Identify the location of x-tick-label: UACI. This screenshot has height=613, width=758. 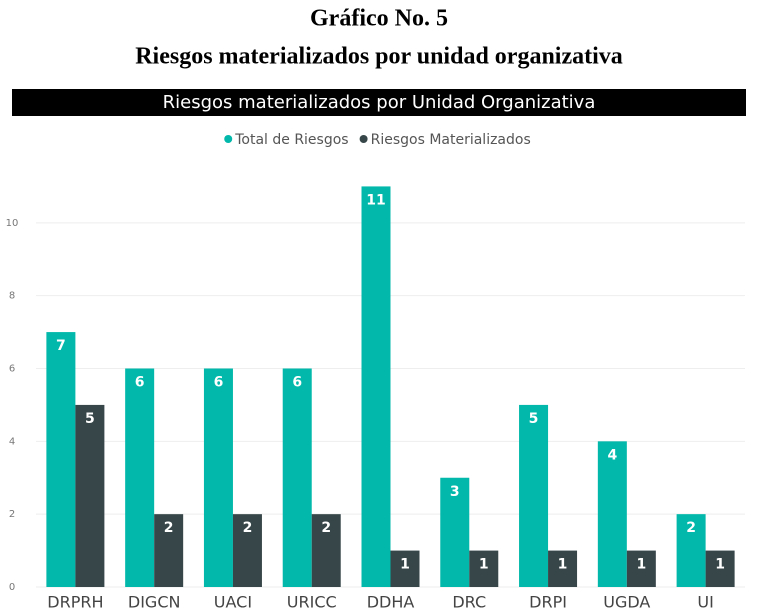
(233, 602).